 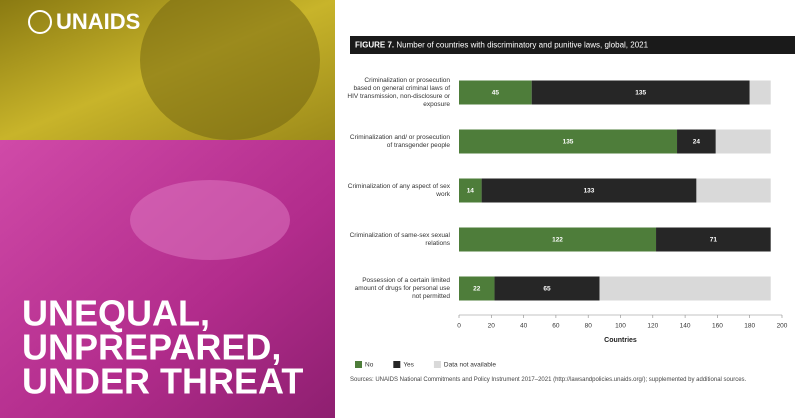 What do you see at coordinates (749, 326) in the screenshot?
I see `x-tick-label: 180` at bounding box center [749, 326].